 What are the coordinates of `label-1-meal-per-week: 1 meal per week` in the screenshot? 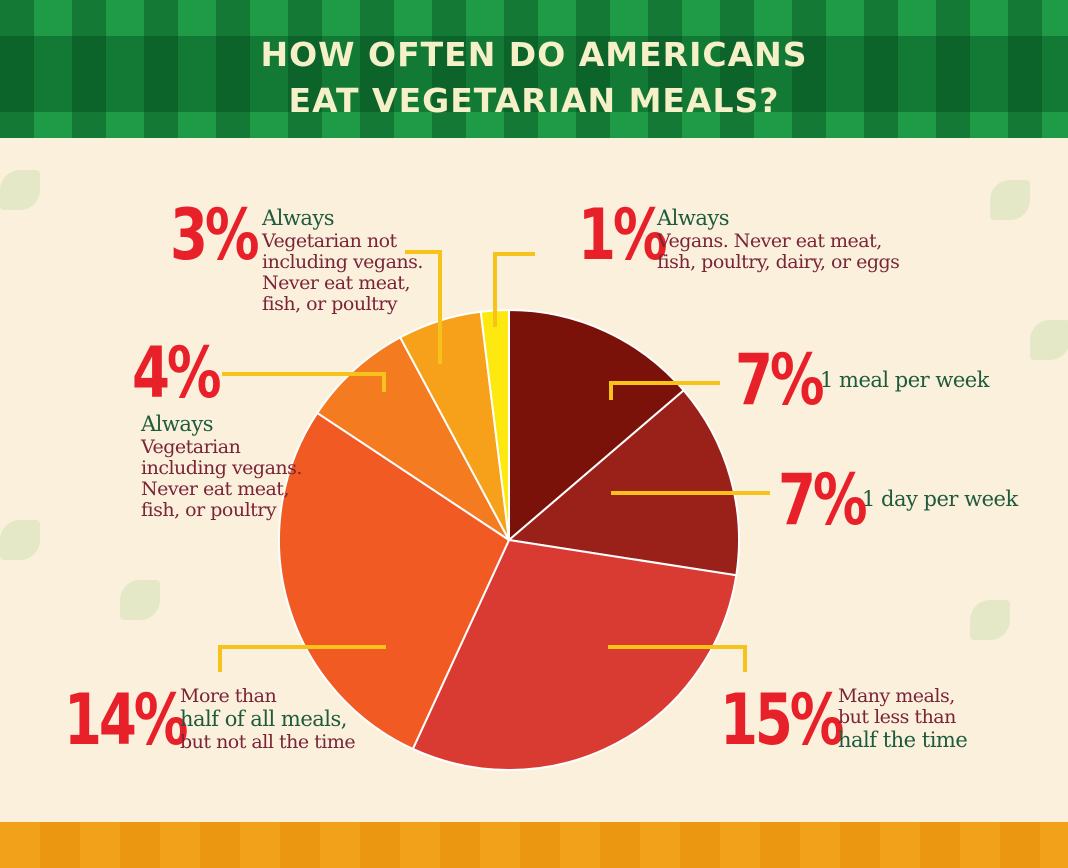 It's located at (904, 380).